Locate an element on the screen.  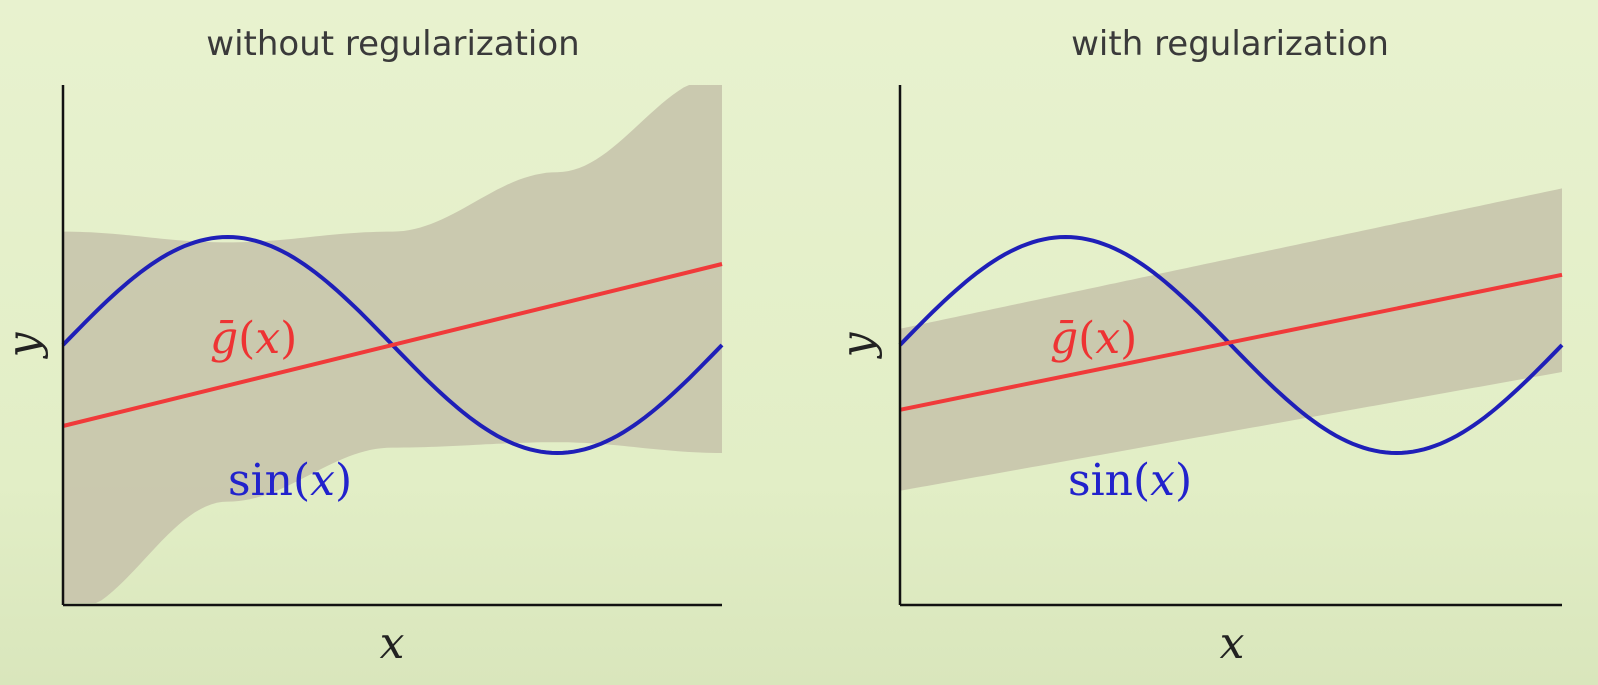
sin-curve is located at coordinates (1231, 345).